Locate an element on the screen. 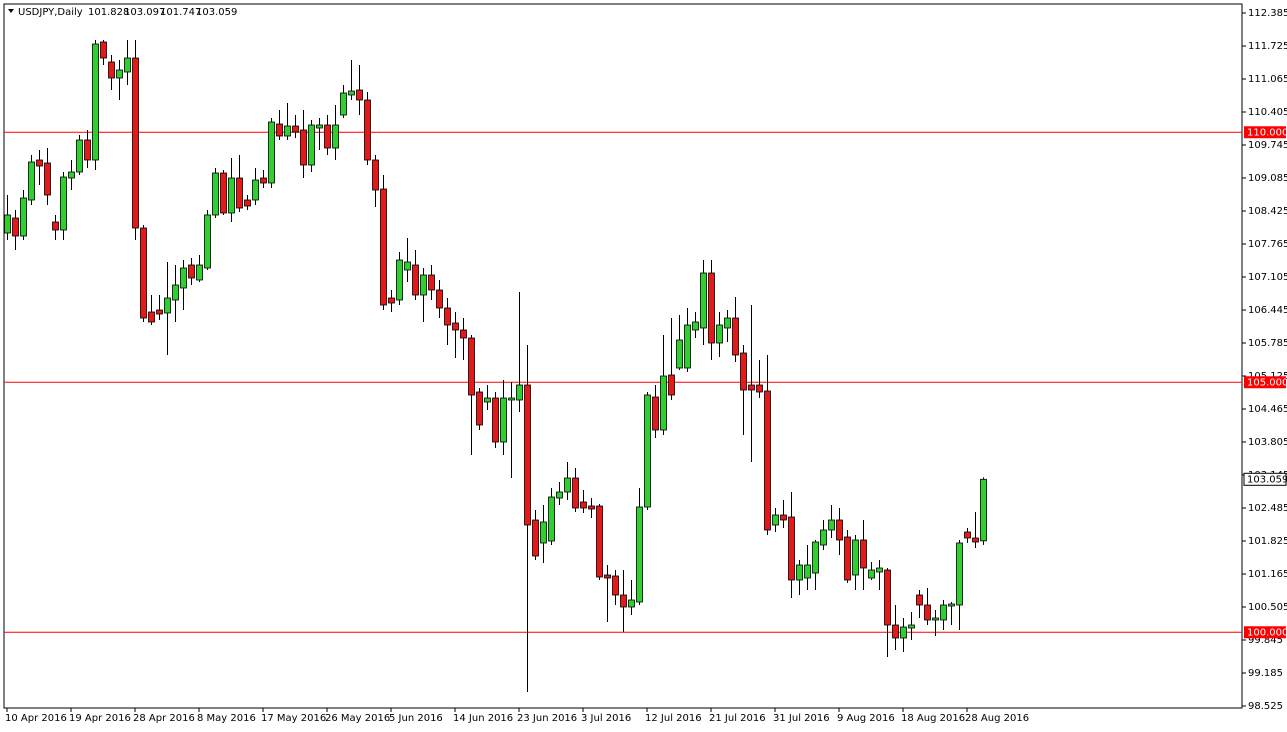  y-tick-label: 112.385 is located at coordinates (1267, 13).